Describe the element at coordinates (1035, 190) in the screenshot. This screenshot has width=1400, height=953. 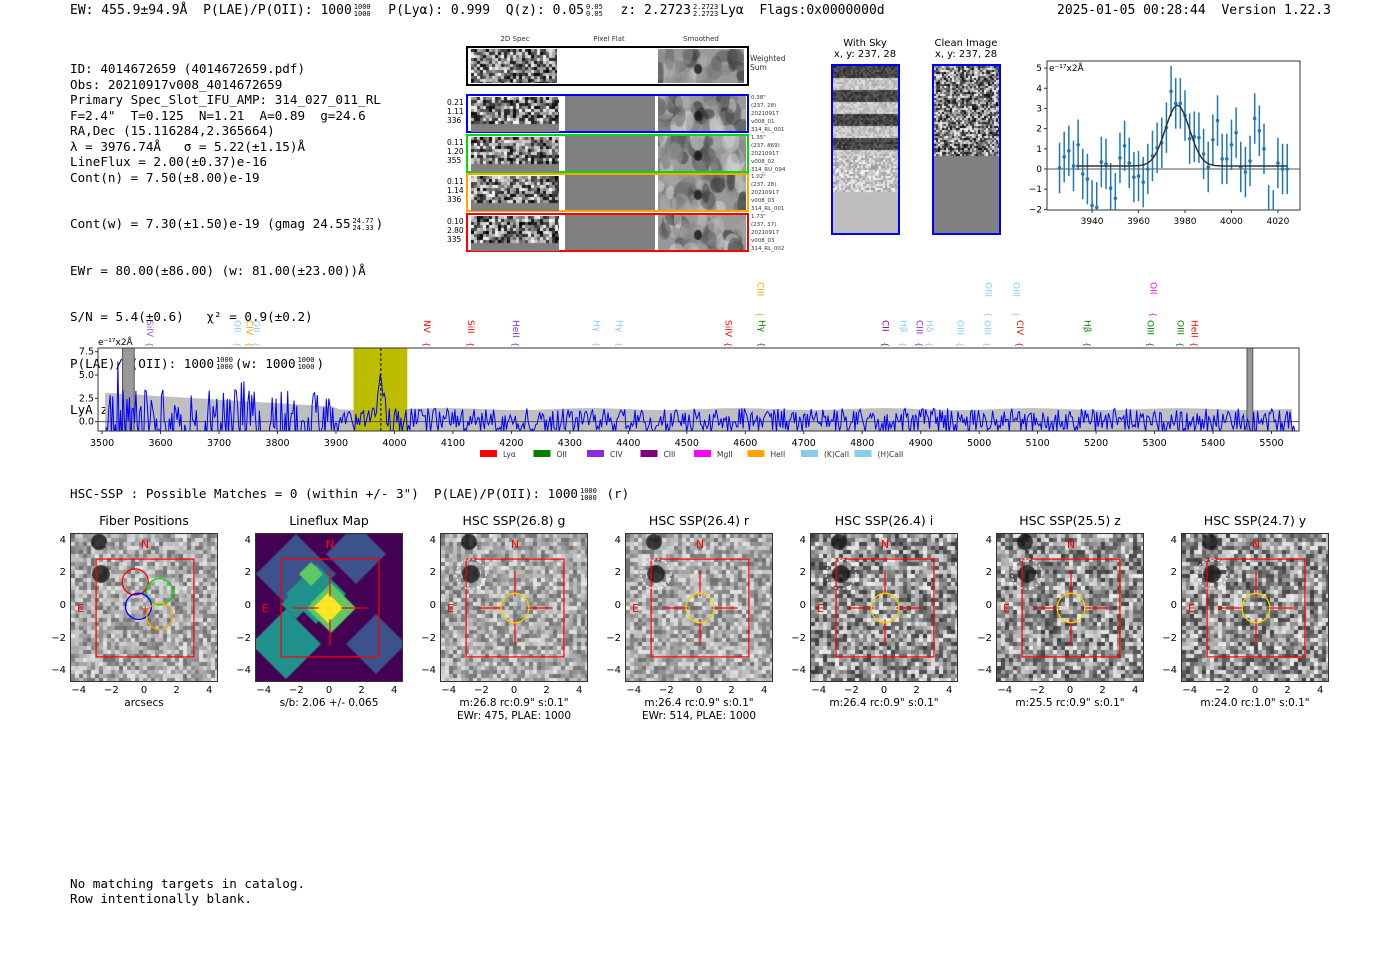
I see `y-tick-label: −1` at that location.